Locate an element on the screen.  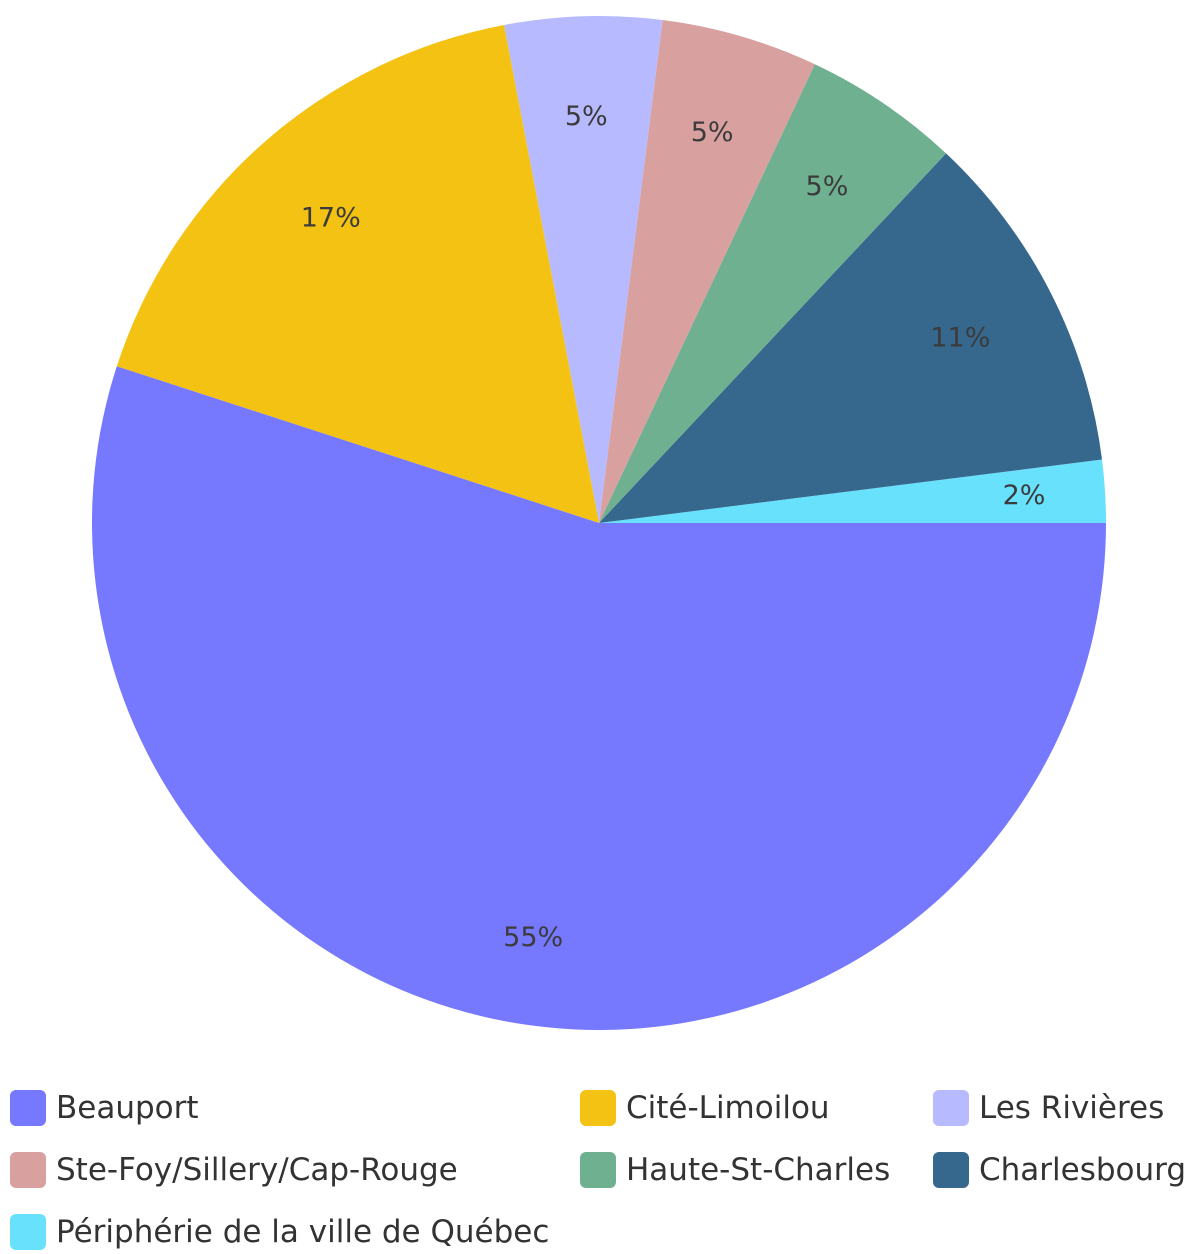
pie-slice-haute-st-charles is located at coordinates (773, 293).